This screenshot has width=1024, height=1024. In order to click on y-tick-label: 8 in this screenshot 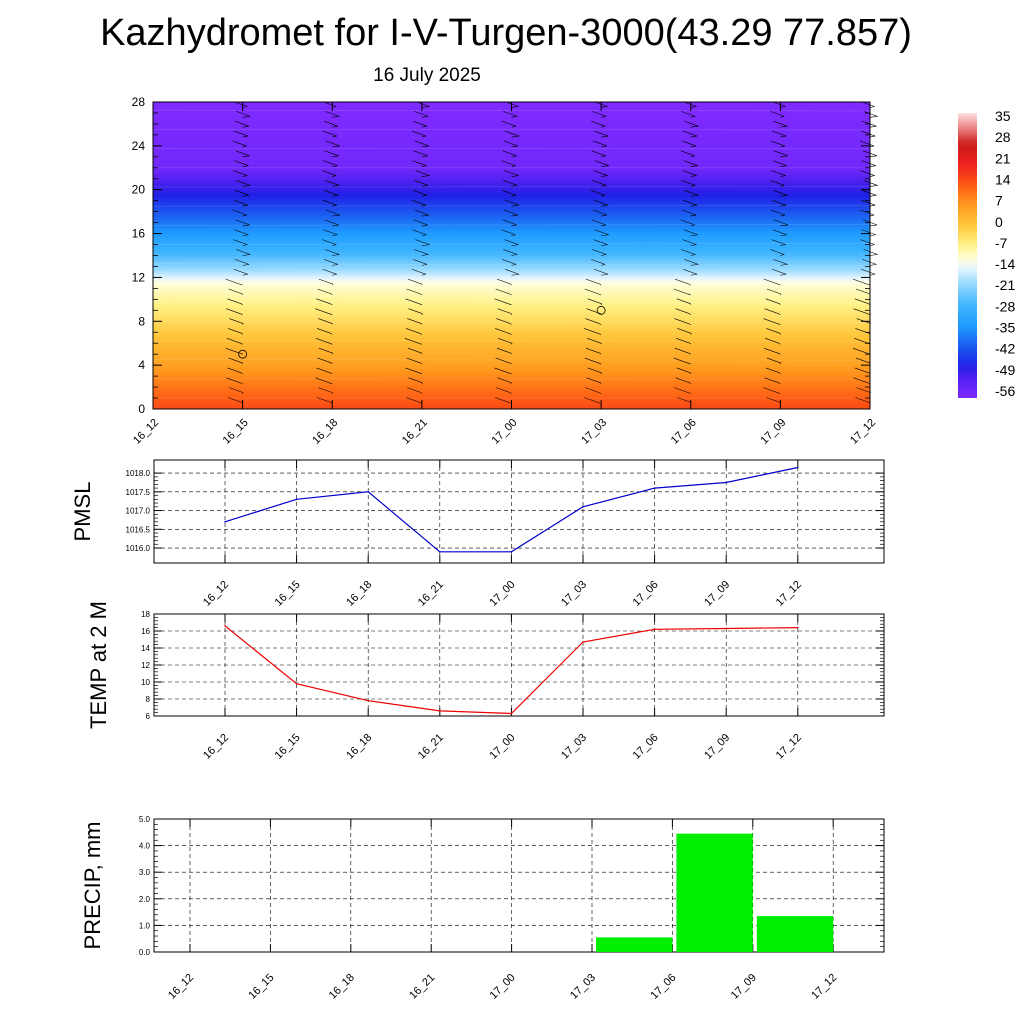, I will do `click(141, 321)`.